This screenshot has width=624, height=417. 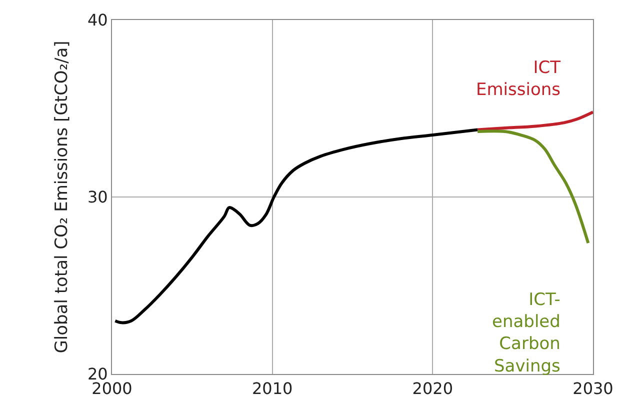 What do you see at coordinates (97, 197) in the screenshot?
I see `y-tick-label: 30` at bounding box center [97, 197].